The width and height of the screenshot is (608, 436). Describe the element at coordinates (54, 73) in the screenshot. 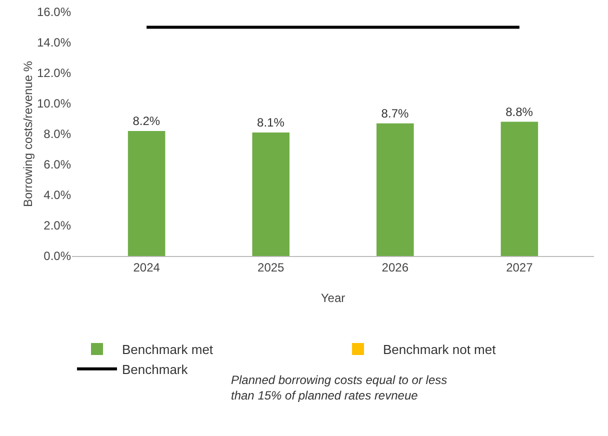

I see `y-tick-label: 12.0%` at that location.